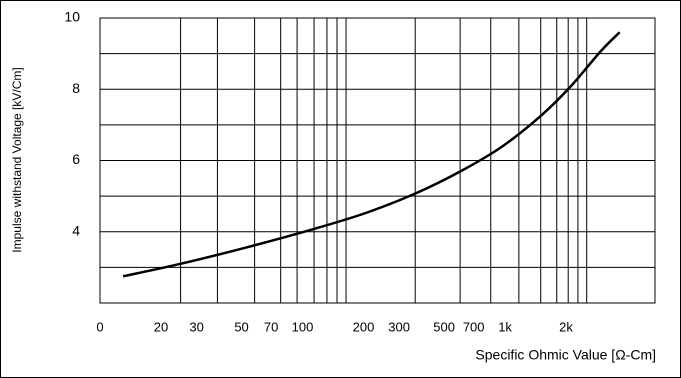 This screenshot has height=378, width=681. Describe the element at coordinates (399, 326) in the screenshot. I see `x-tick-label: 300` at that location.